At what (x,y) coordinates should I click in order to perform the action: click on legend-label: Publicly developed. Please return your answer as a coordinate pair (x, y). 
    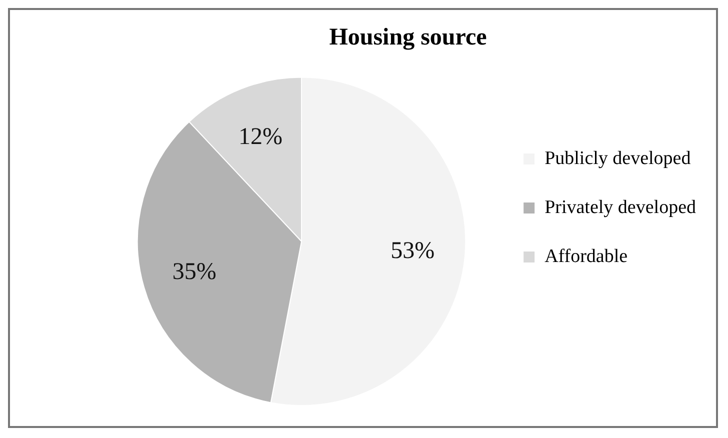
    Looking at the image, I should click on (618, 158).